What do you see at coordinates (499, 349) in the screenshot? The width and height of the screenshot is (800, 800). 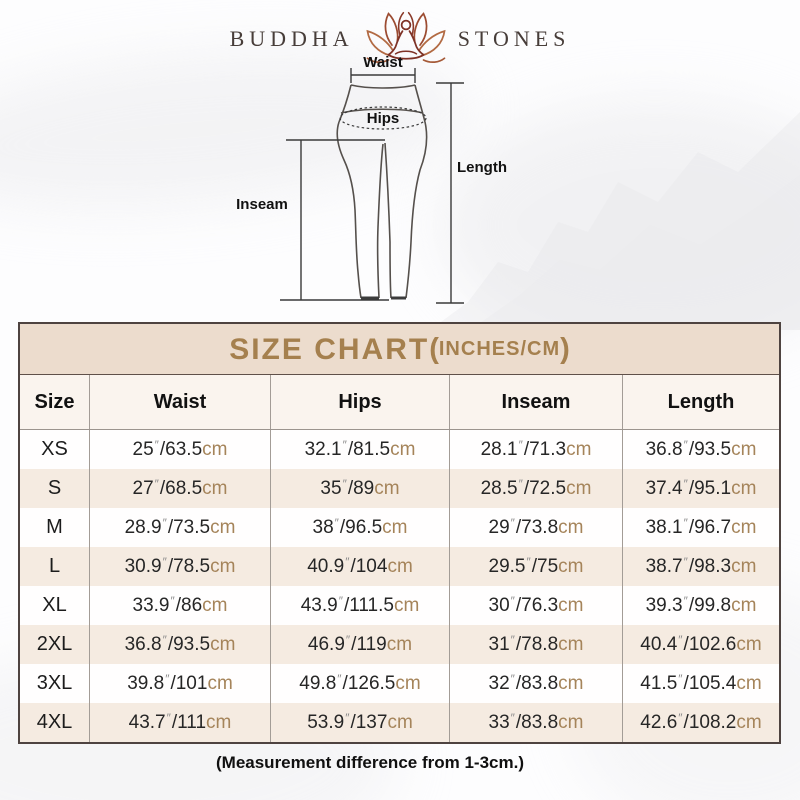 I see `size-chart-subtitle: INCHES/CM` at bounding box center [499, 349].